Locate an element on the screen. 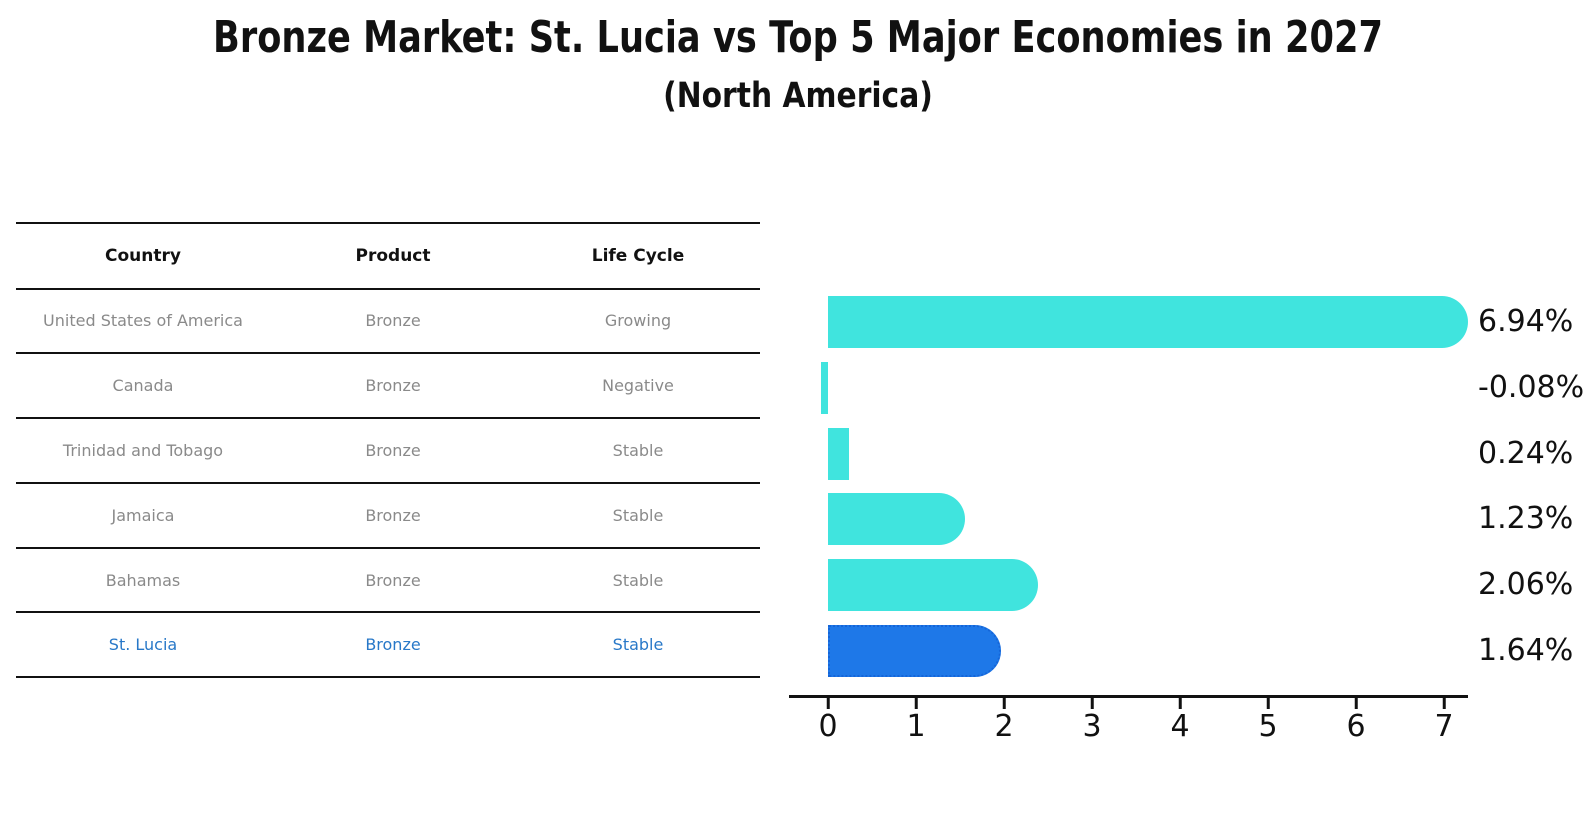 This screenshot has height=823, width=1596. bar-value-label: 6.94% is located at coordinates (1526, 321).